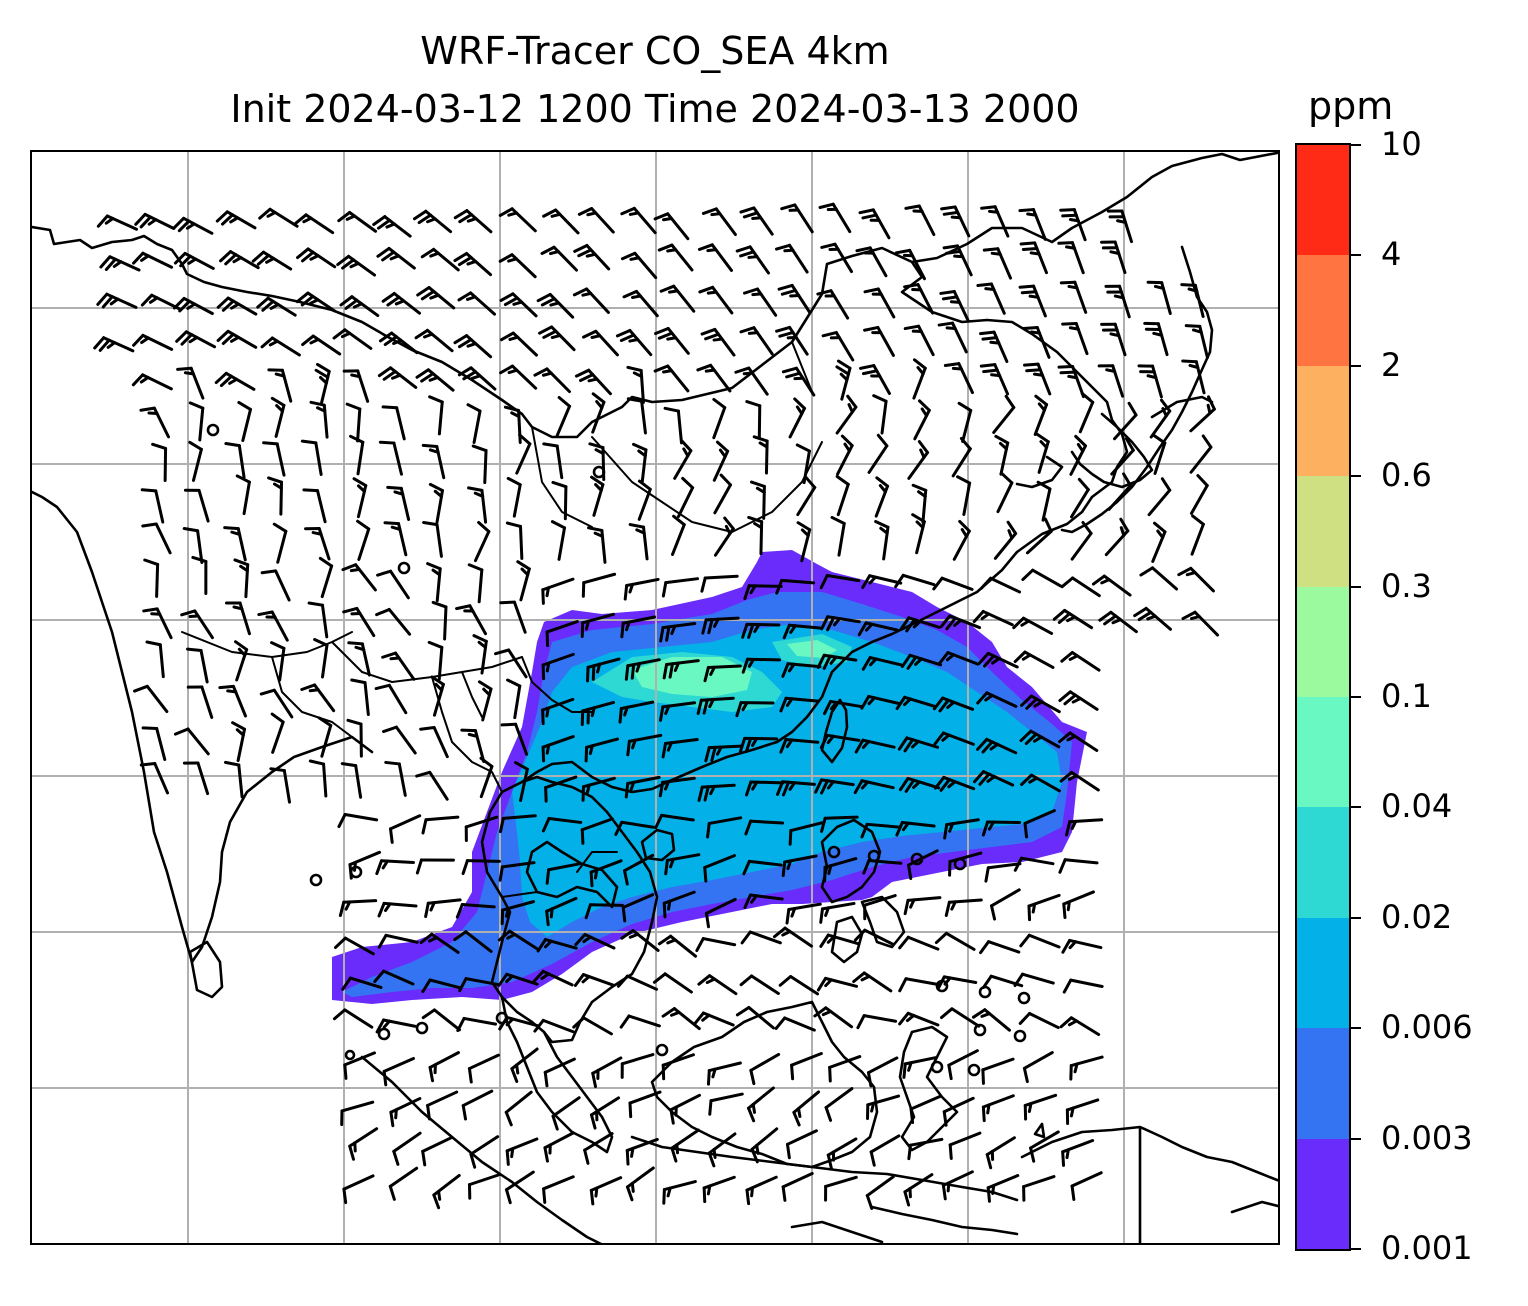 The image size is (1528, 1306). What do you see at coordinates (764, 1084) in the screenshot?
I see `coastline-borneo` at bounding box center [764, 1084].